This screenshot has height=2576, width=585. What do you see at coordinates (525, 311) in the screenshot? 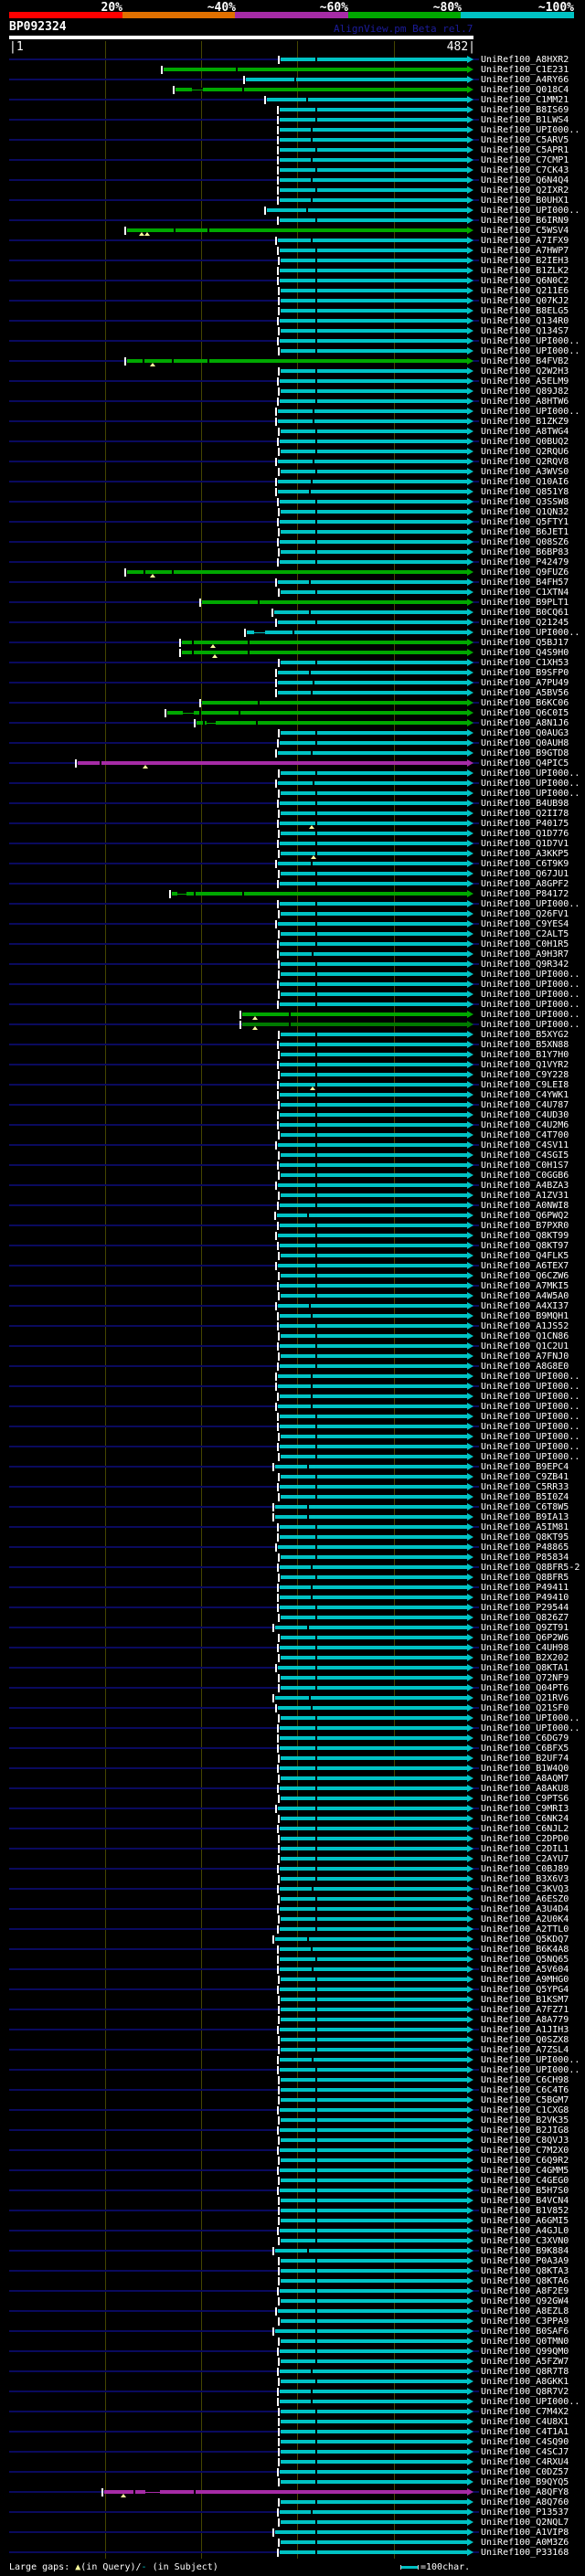
I see `hit-label: UniRef100_B8ELG5` at bounding box center [525, 311].